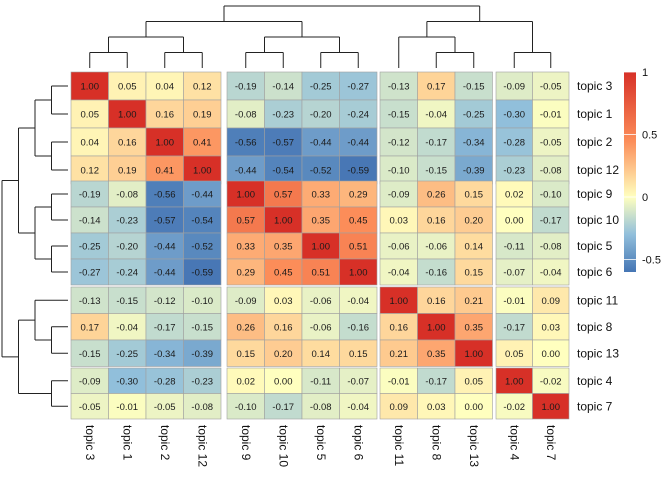 The image size is (672, 480). I want to click on cell-value-label: -0.52, so click(321, 171).